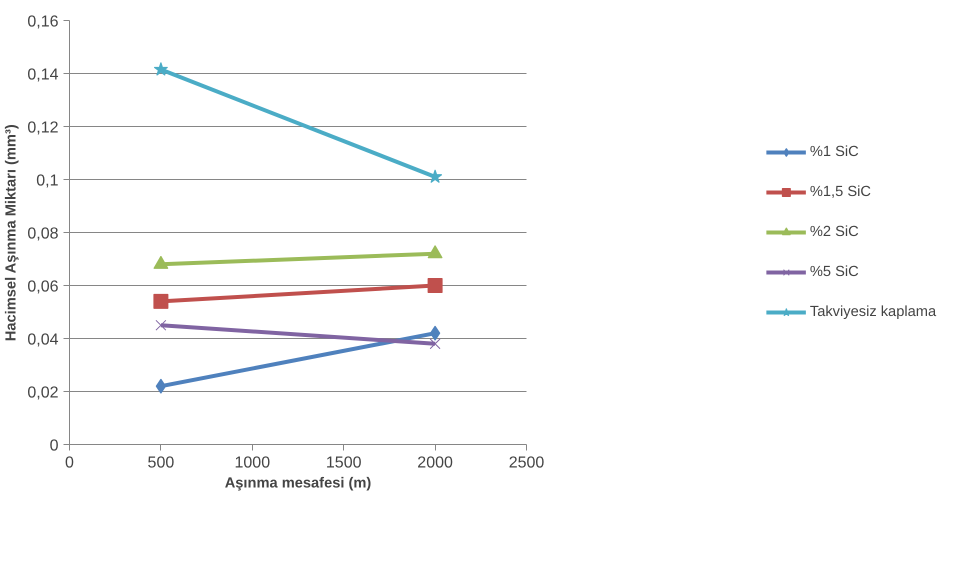 Image resolution: width=958 pixels, height=576 pixels. I want to click on y-tick-label: 0,06, so click(43, 287).